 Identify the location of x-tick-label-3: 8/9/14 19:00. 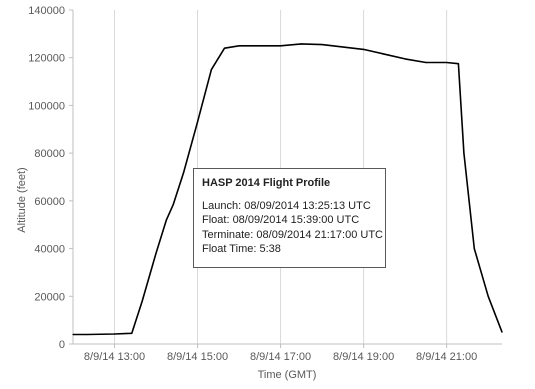
(363, 357).